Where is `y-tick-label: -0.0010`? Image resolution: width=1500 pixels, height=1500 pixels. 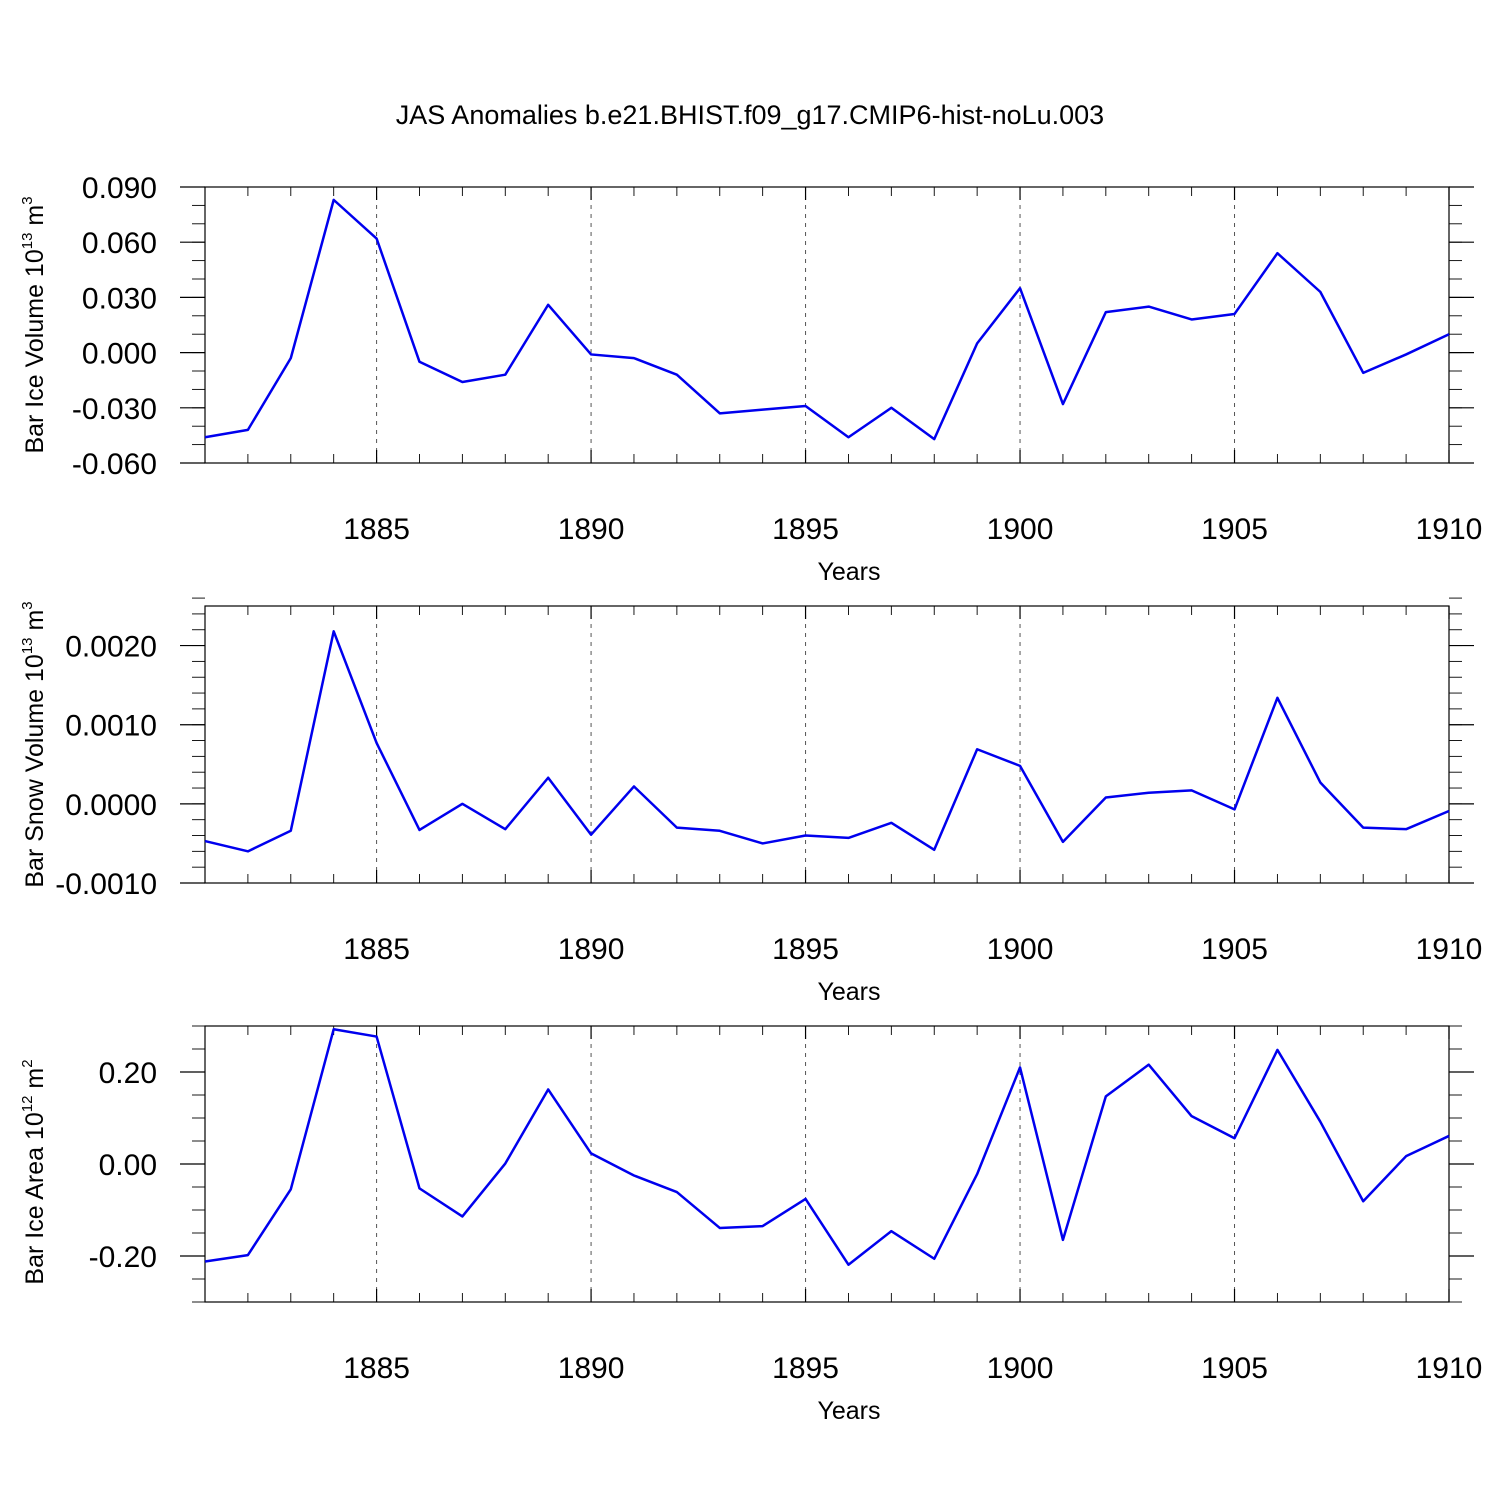
y-tick-label: -0.0010 is located at coordinates (106, 884).